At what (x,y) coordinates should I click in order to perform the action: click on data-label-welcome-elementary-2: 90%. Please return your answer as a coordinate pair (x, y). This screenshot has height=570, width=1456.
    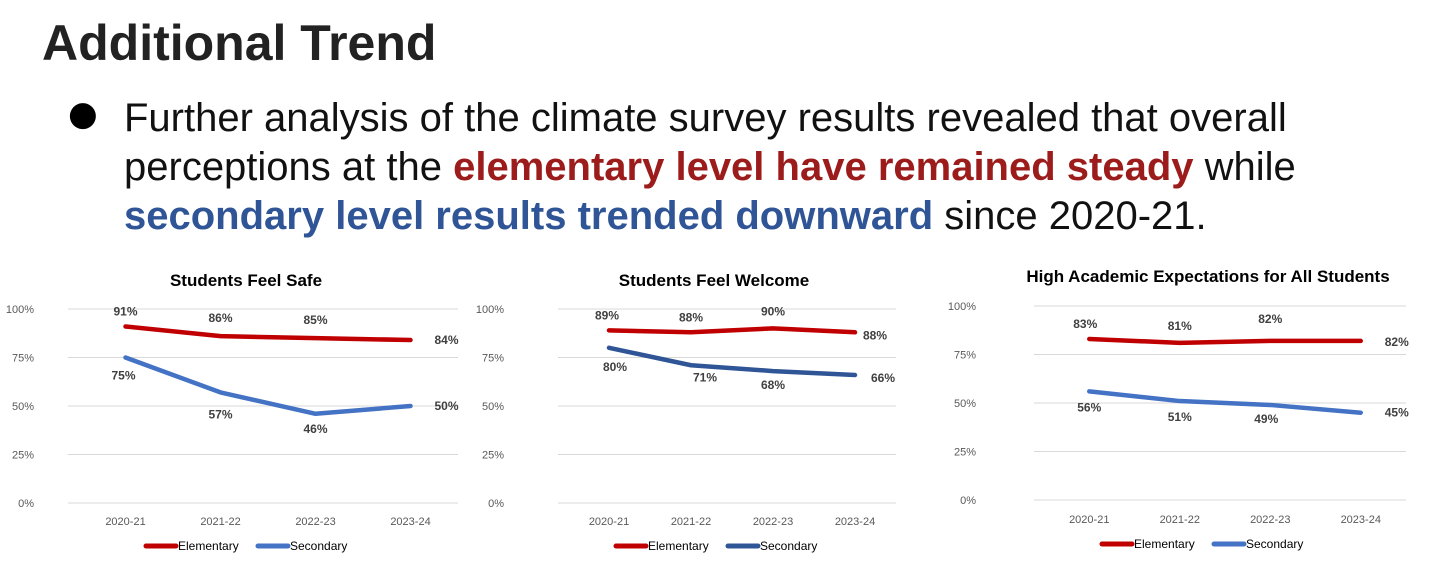
    Looking at the image, I should click on (773, 311).